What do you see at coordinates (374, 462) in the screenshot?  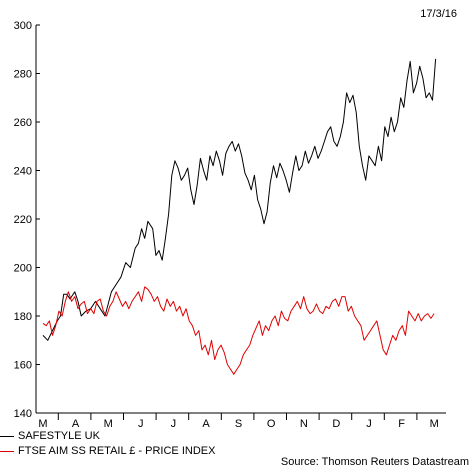 I see `source-note: Source: Thomson Reuters Datastream` at bounding box center [374, 462].